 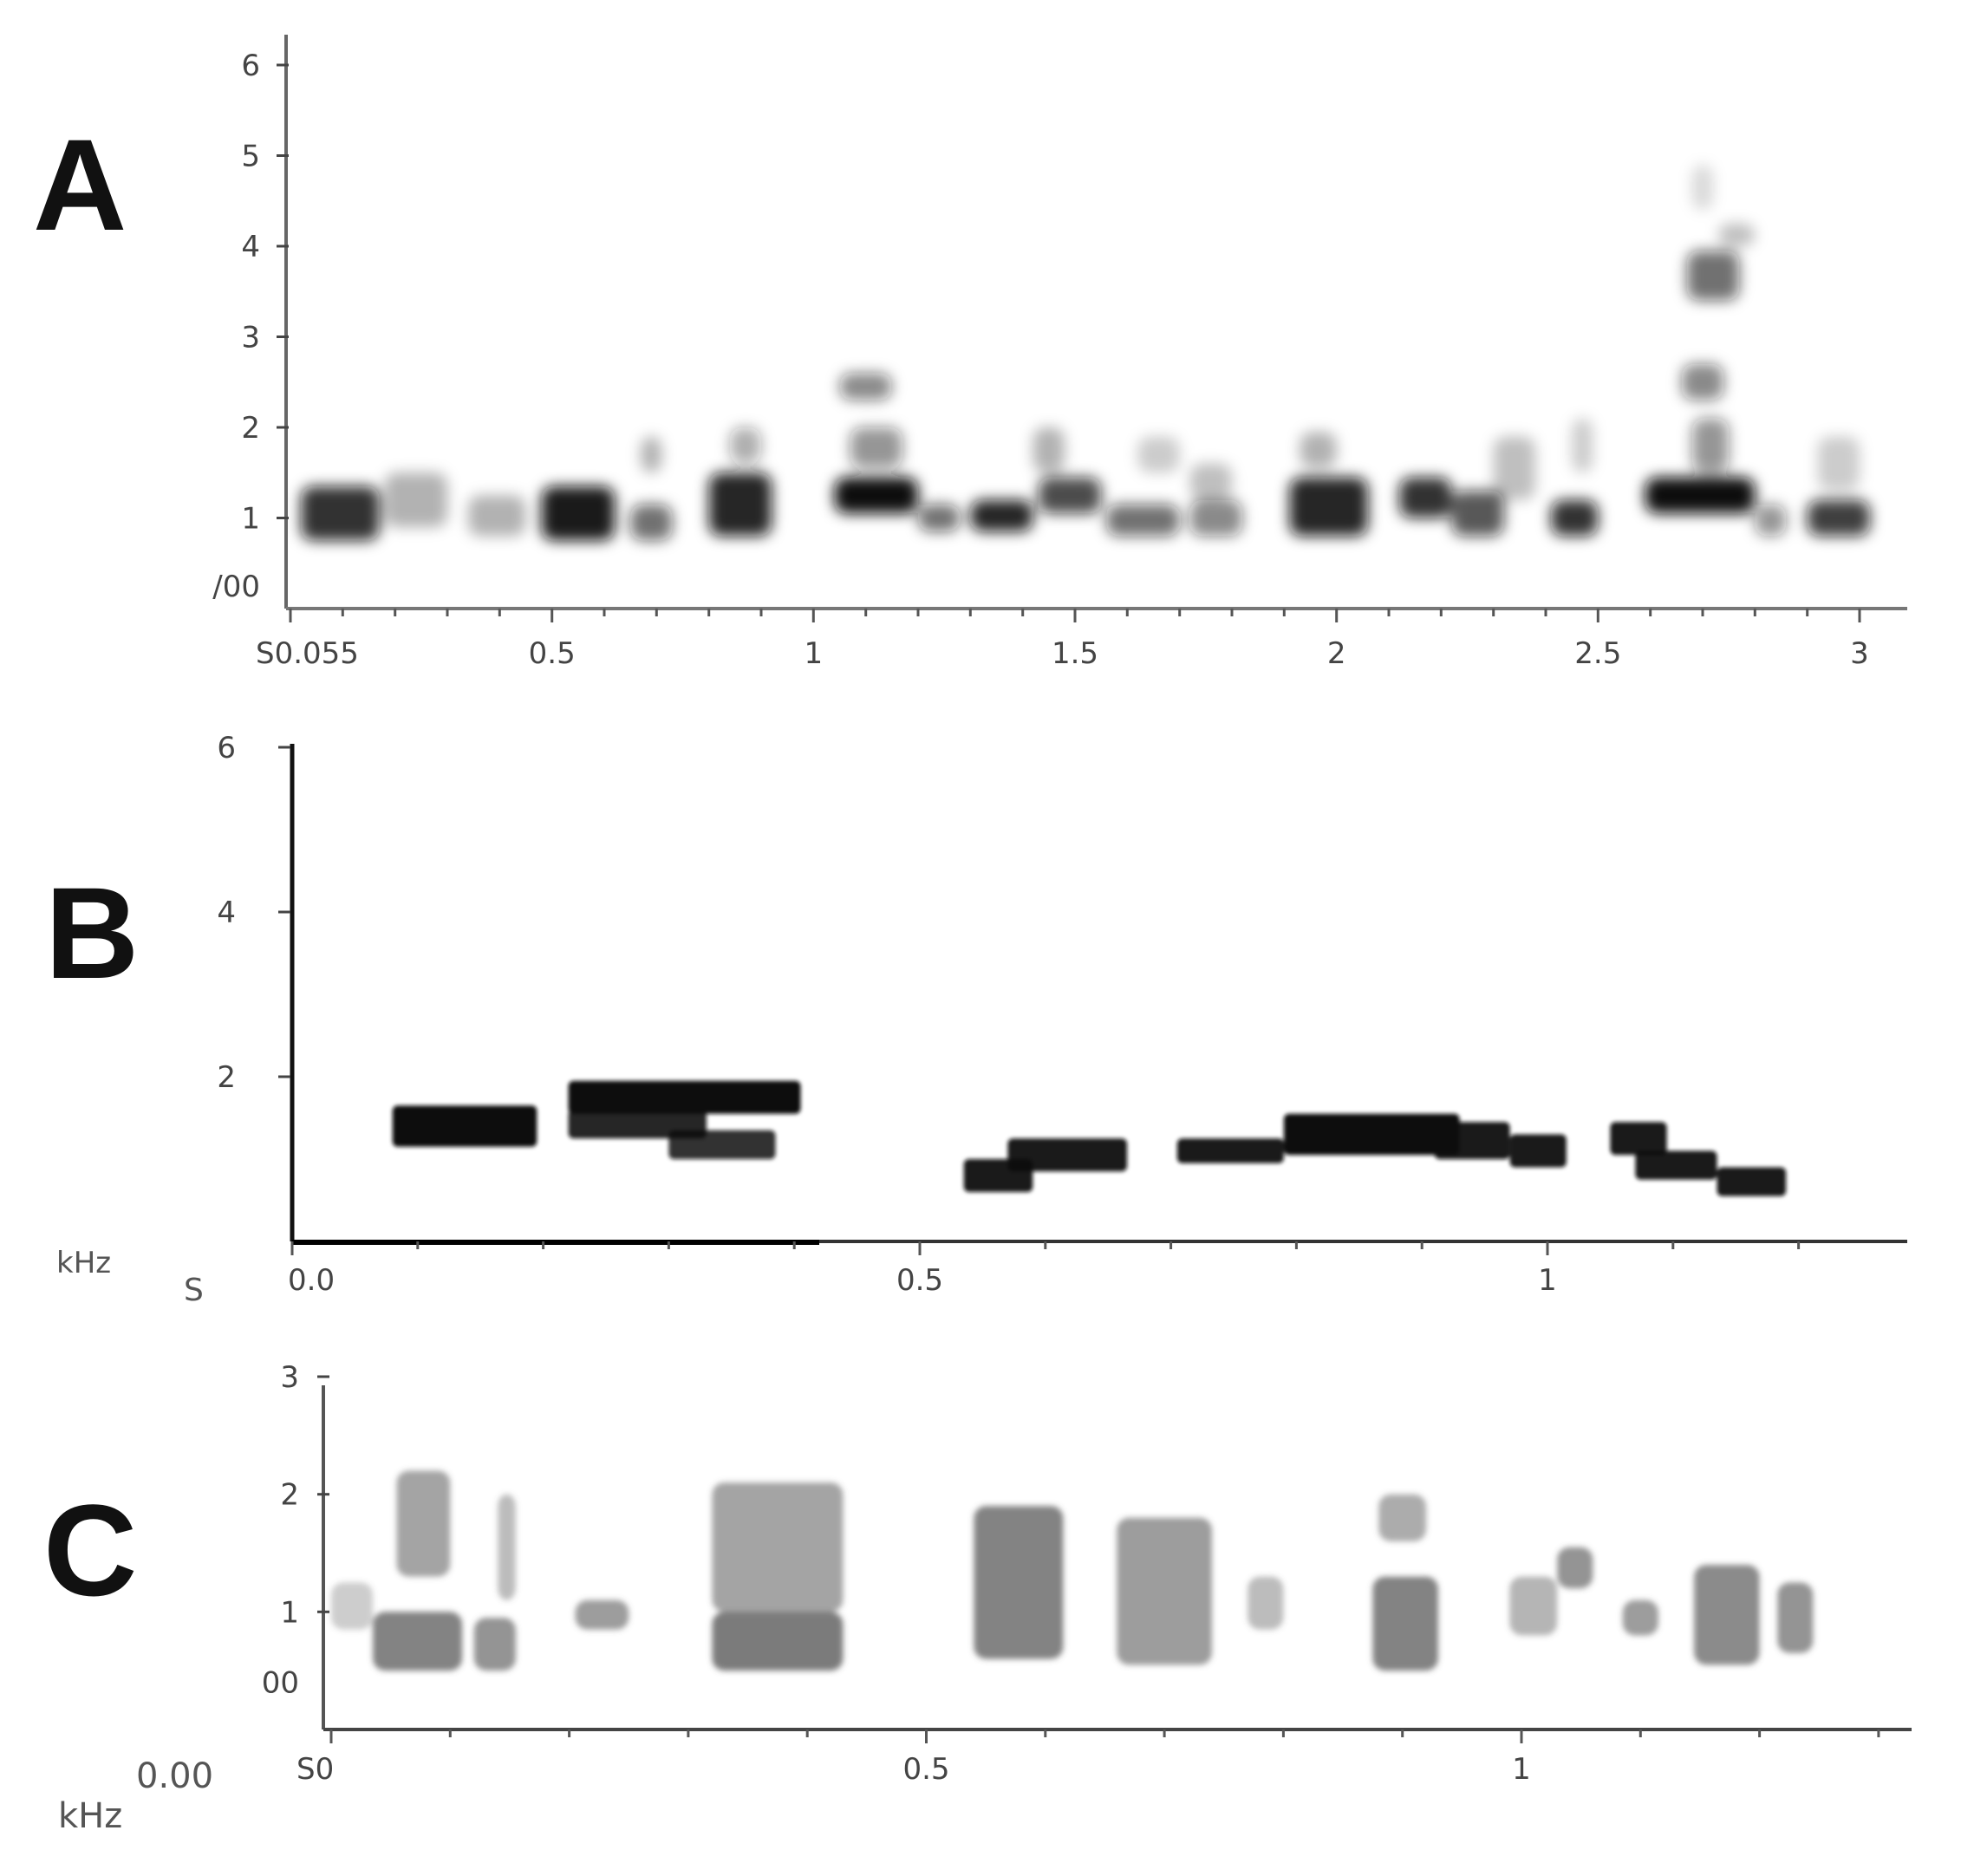 I want to click on panel-b-x-tick-label: 0.5, so click(x=920, y=1280).